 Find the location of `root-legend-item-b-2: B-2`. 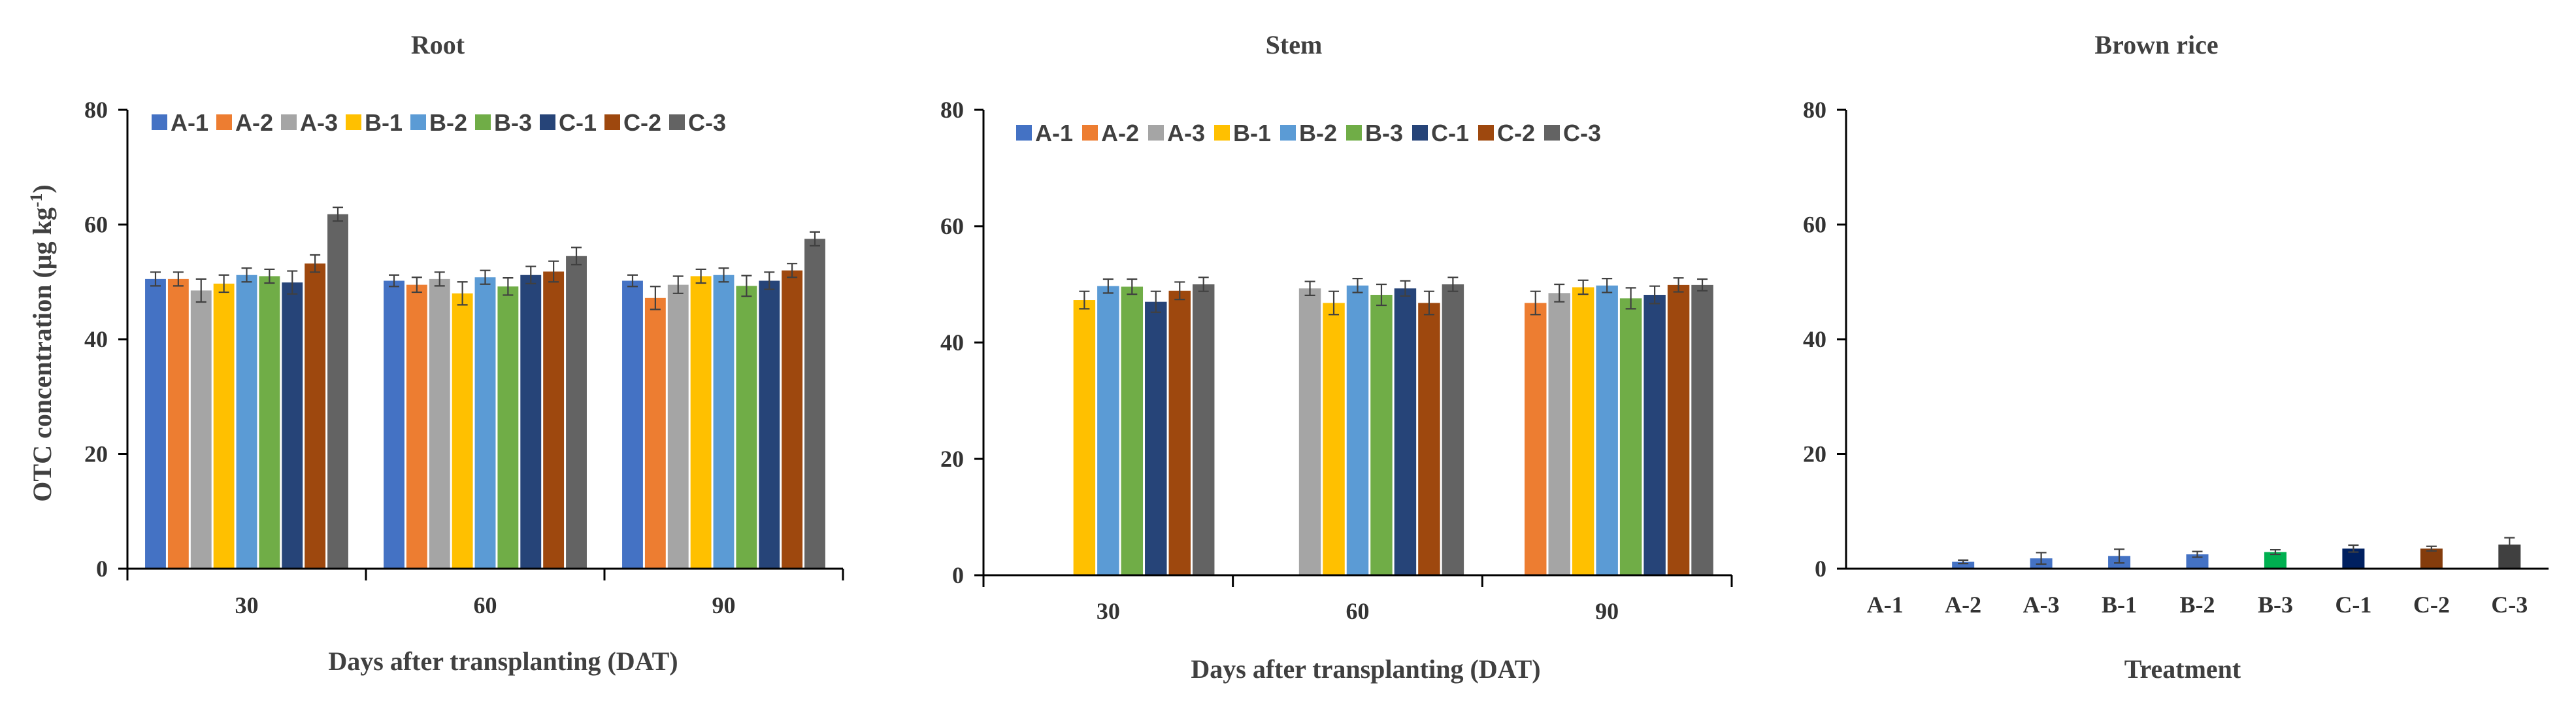

root-legend-item-b-2: B-2 is located at coordinates (438, 122).